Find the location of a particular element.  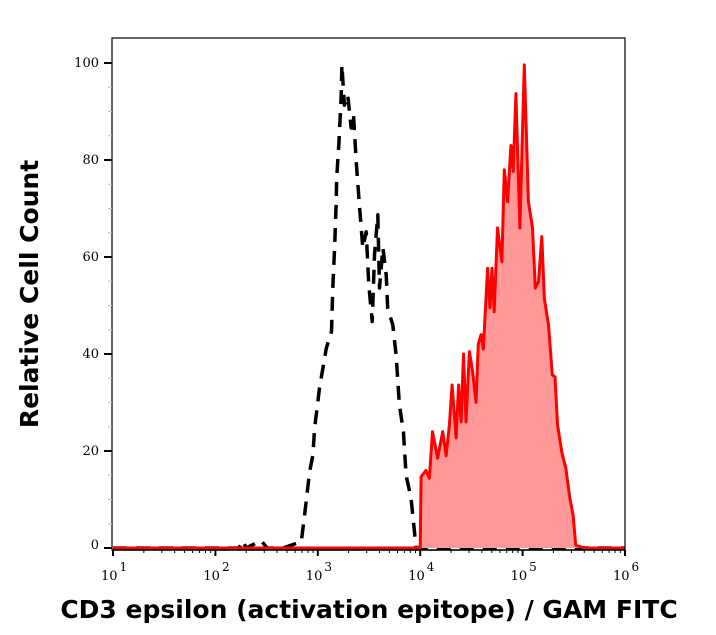

y-tick-label: 20 is located at coordinates (90, 451).